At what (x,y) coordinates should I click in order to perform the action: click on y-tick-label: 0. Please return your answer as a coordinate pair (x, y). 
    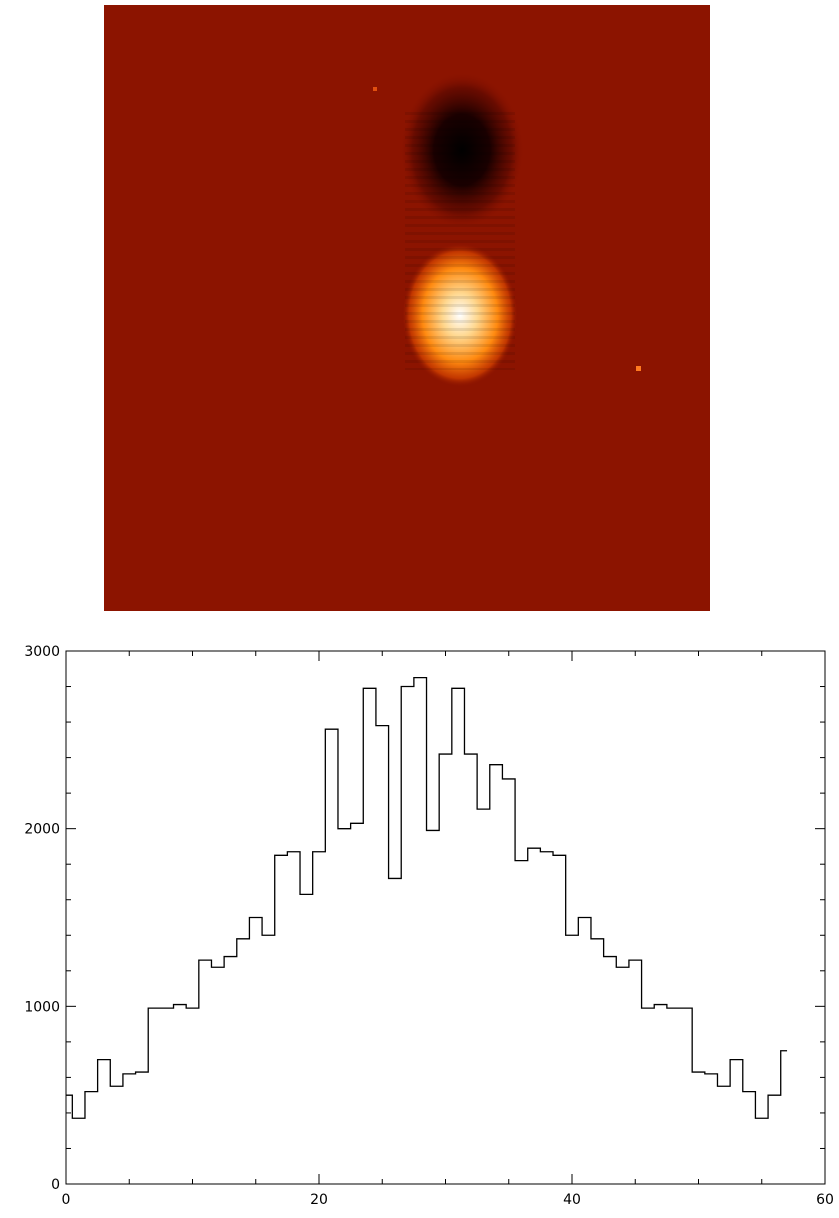
    Looking at the image, I should click on (55, 1185).